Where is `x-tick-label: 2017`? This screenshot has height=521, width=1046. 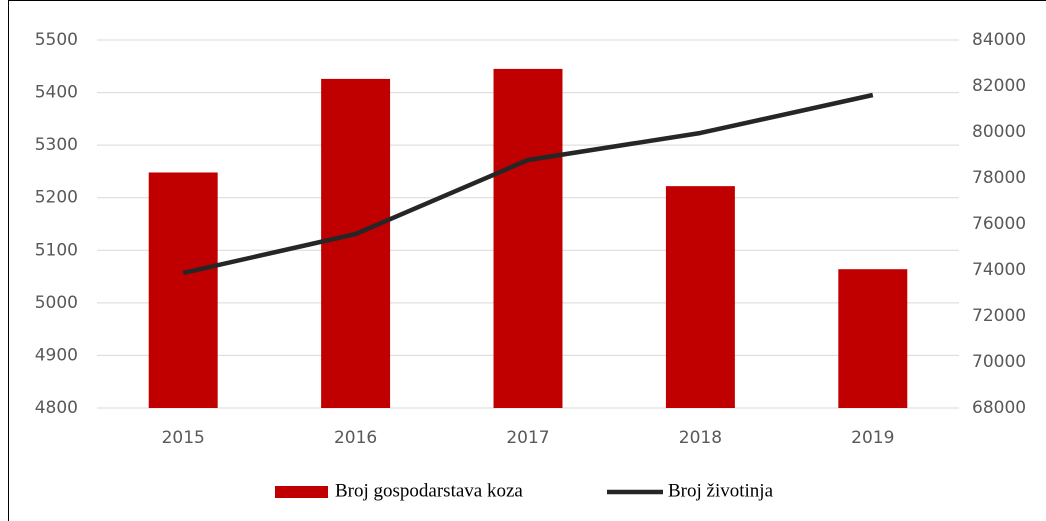
x-tick-label: 2017 is located at coordinates (527, 438).